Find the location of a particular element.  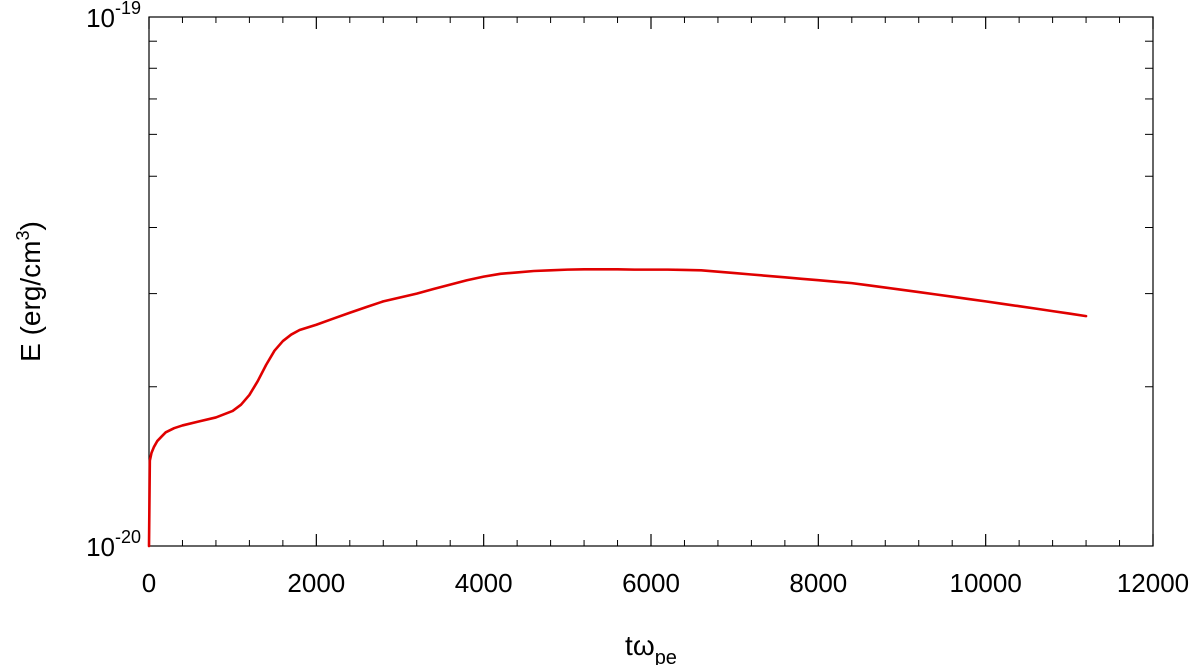

y-tick-label: 10-20 is located at coordinates (113, 544).